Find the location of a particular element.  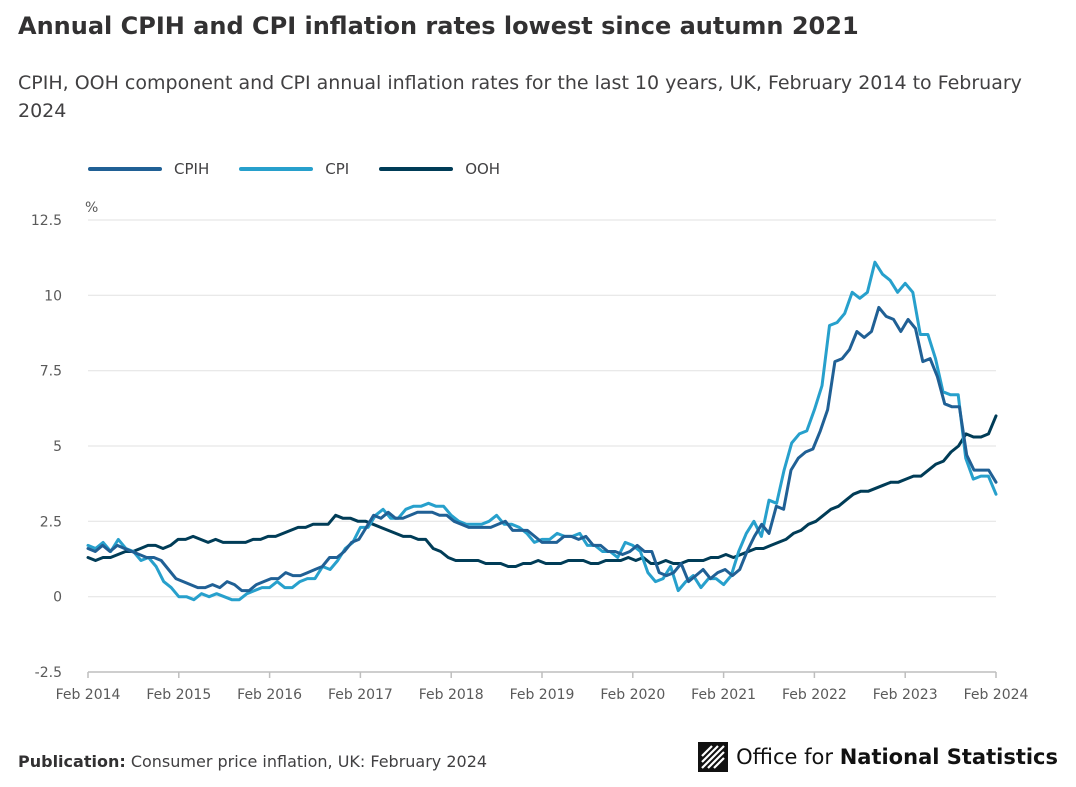

y-tick-label: 0 is located at coordinates (57, 598).